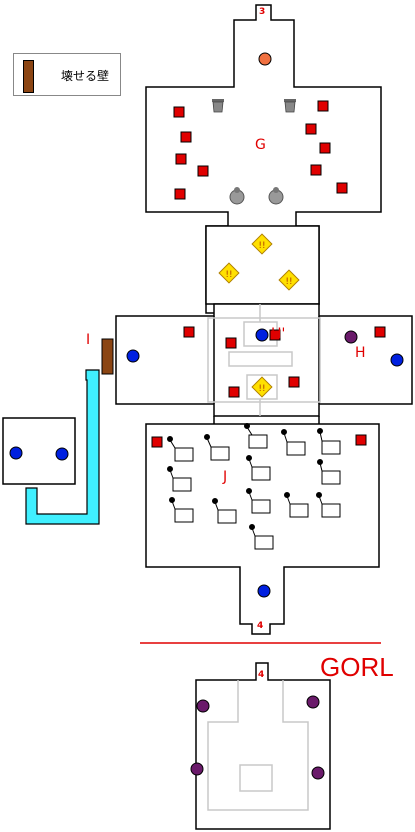 The height and width of the screenshot is (832, 415). What do you see at coordinates (278, 334) in the screenshot?
I see `room-label-H-prime: H'` at bounding box center [278, 334].